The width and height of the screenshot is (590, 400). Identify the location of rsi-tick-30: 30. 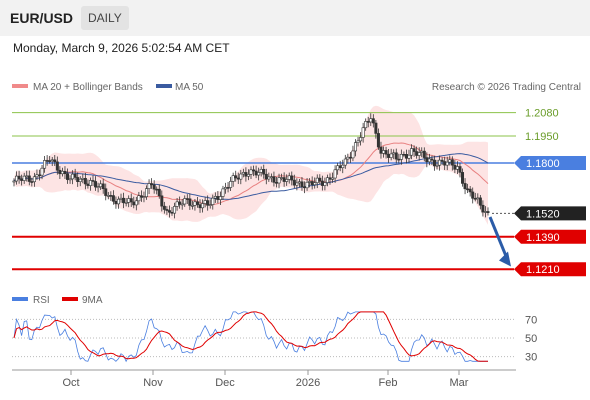
(531, 358).